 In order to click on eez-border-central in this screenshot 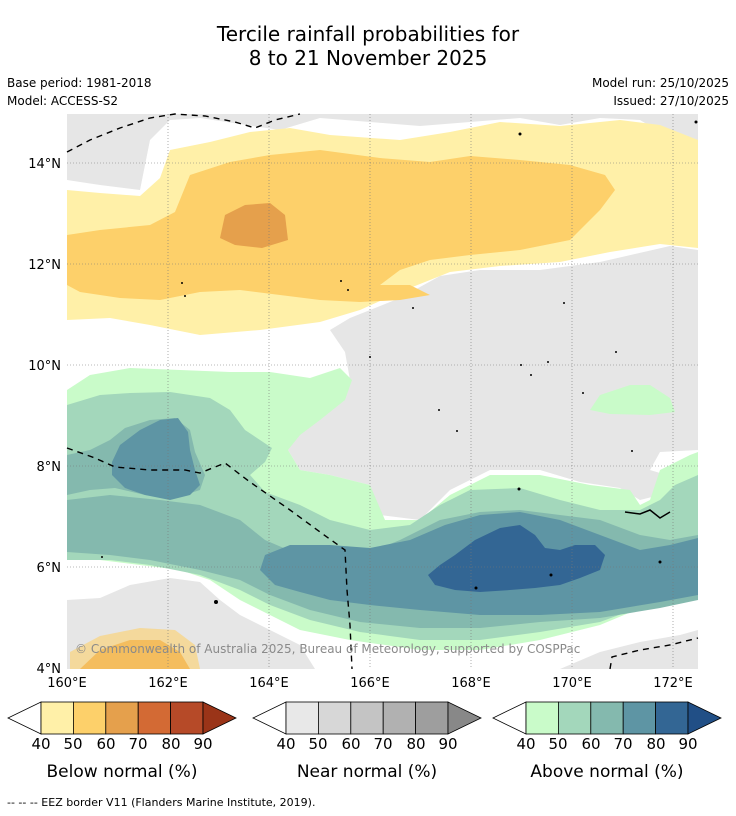, I will do `click(209, 558)`.